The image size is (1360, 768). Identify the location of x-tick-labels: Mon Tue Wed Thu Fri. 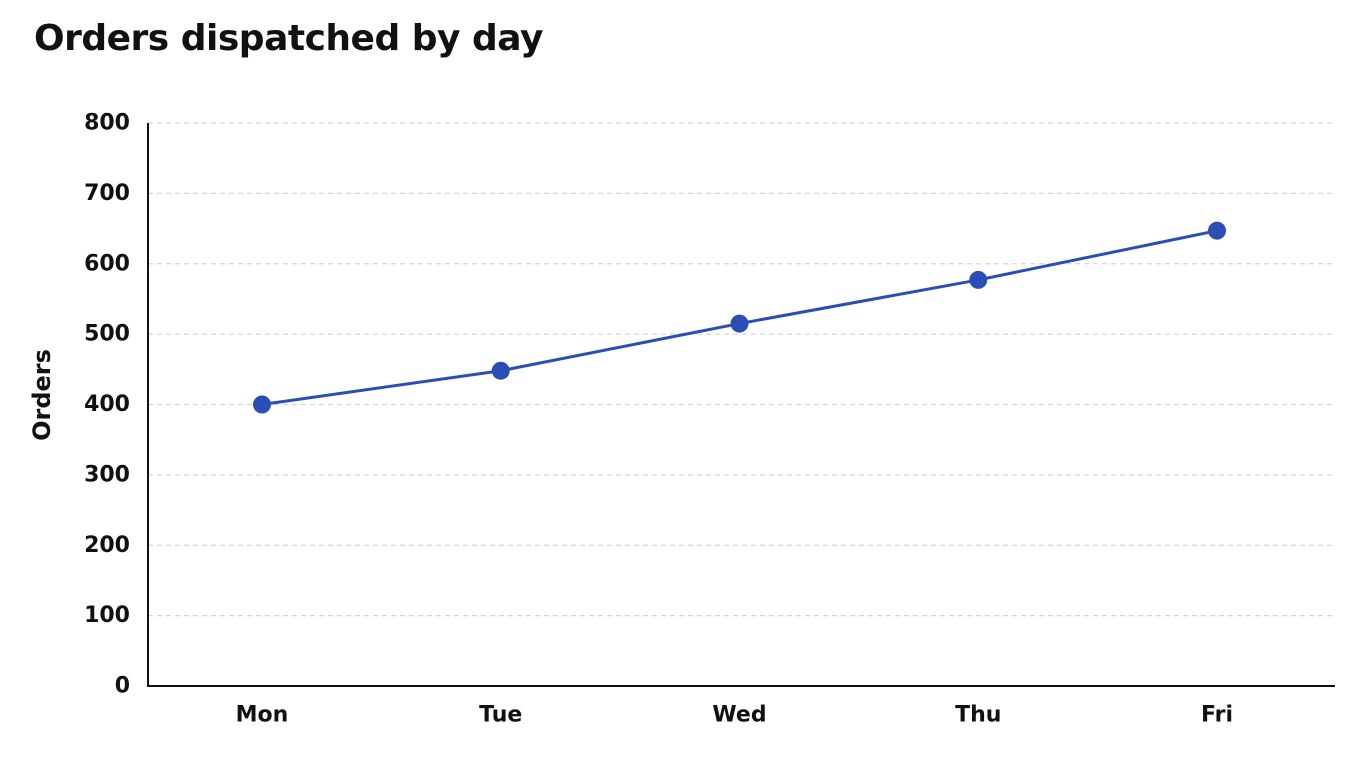
(734, 715).